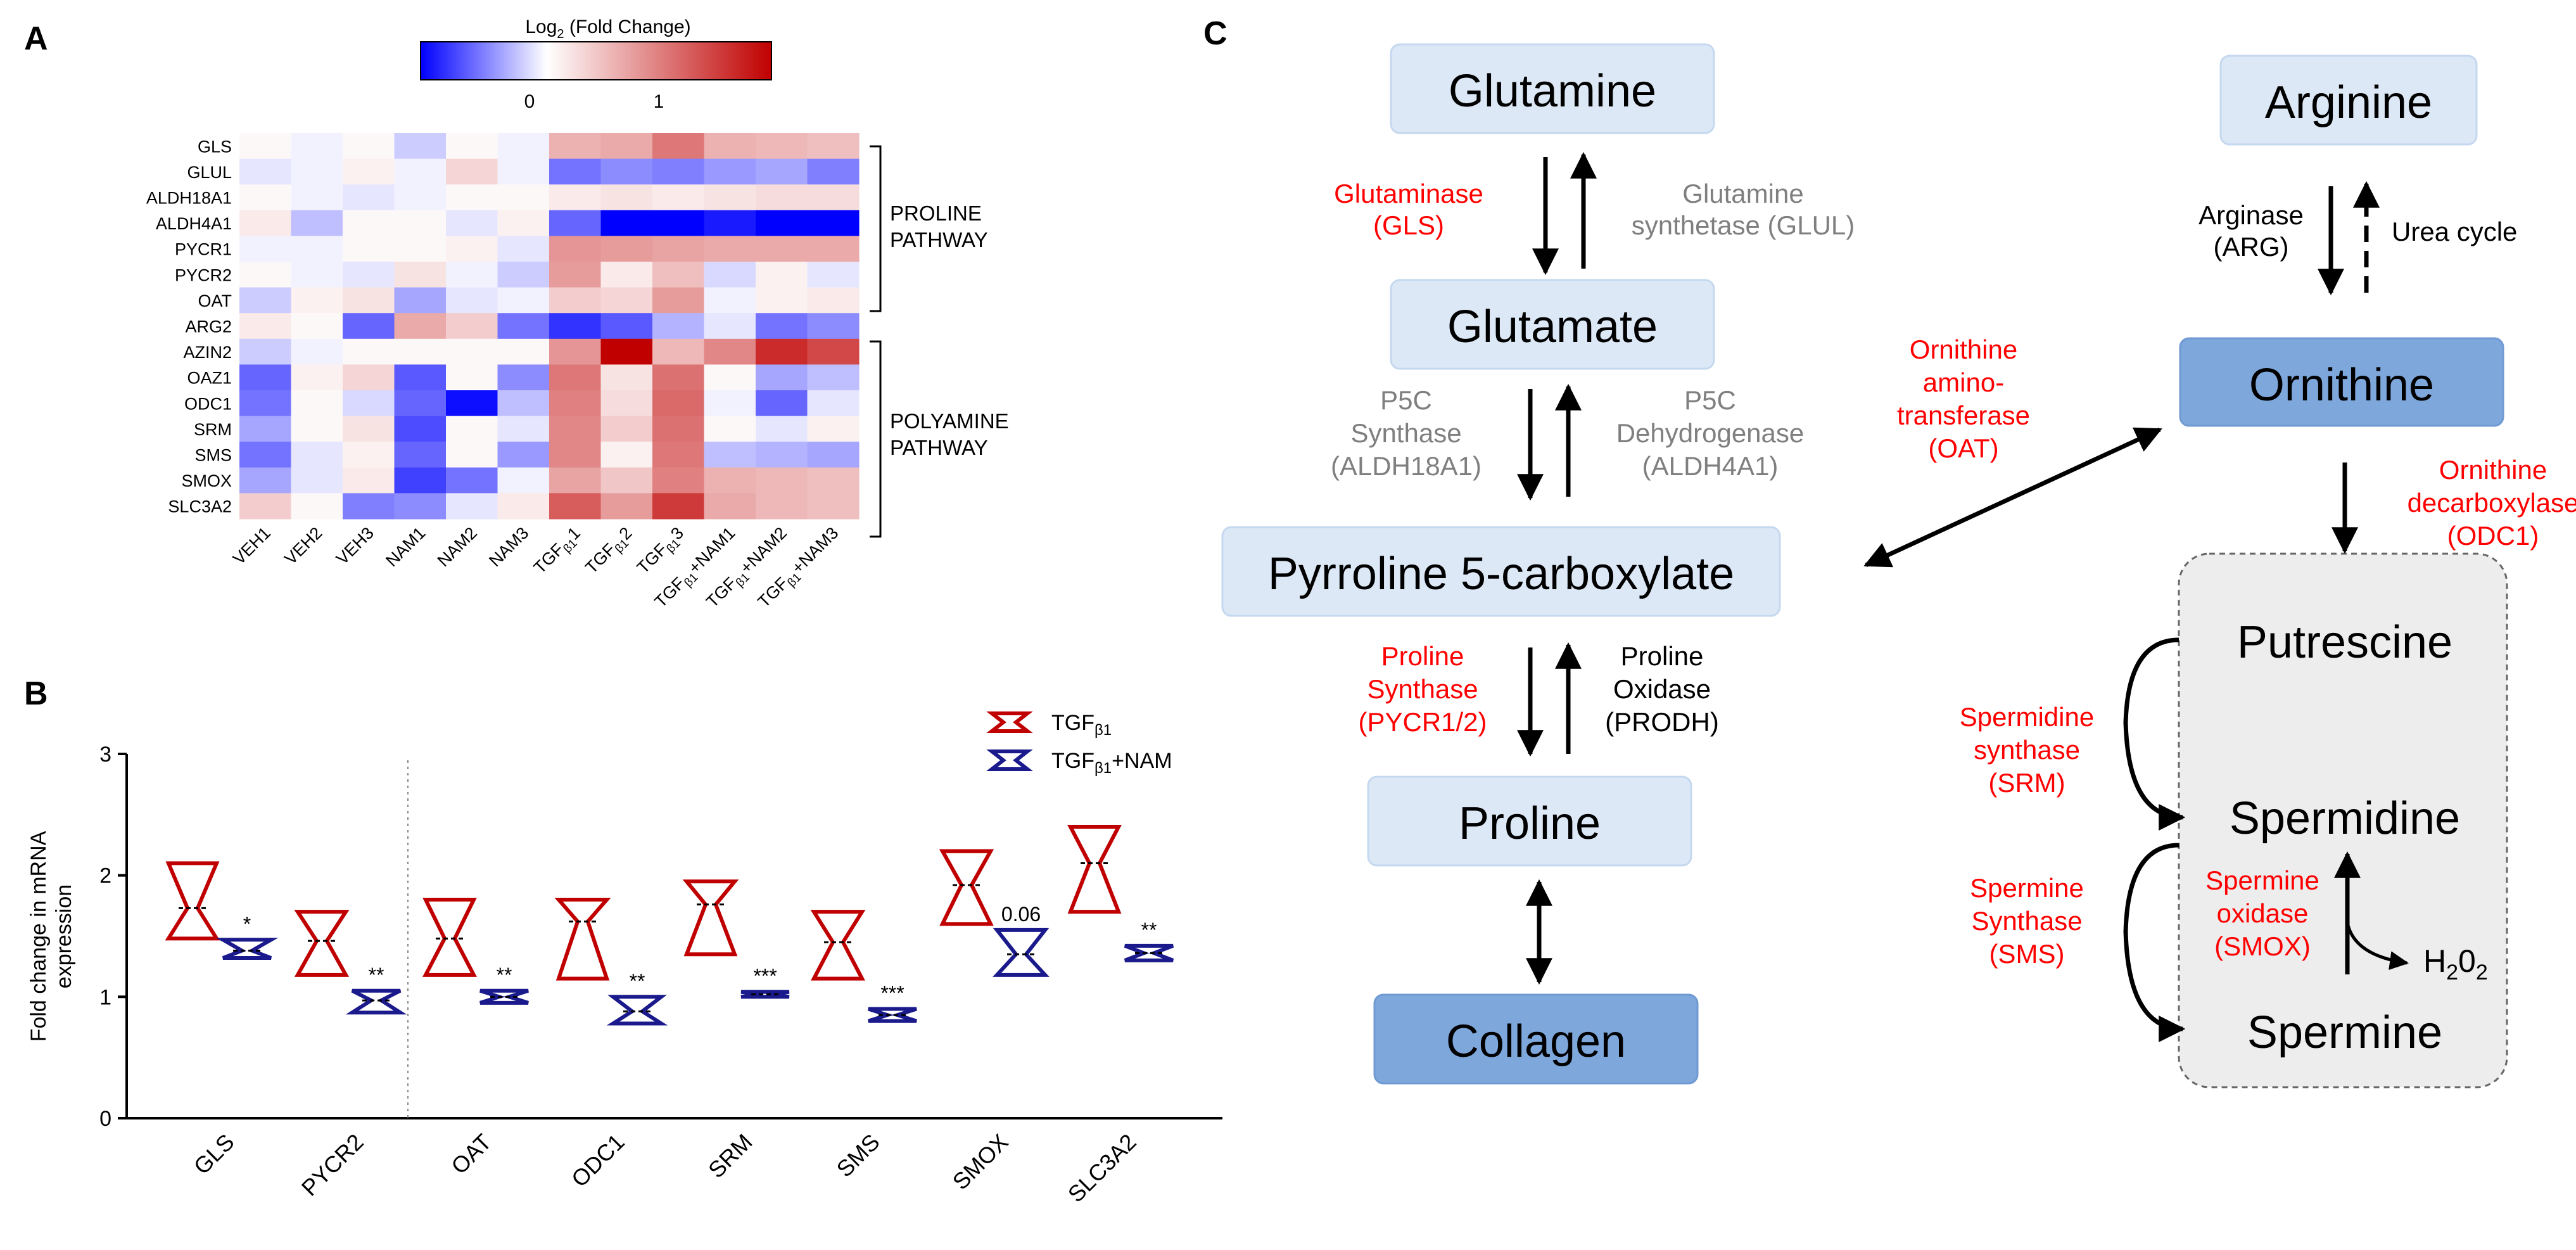 This screenshot has width=2576, height=1250. Describe the element at coordinates (609, 551) in the screenshot. I see `column-label: TGFβ12` at that location.